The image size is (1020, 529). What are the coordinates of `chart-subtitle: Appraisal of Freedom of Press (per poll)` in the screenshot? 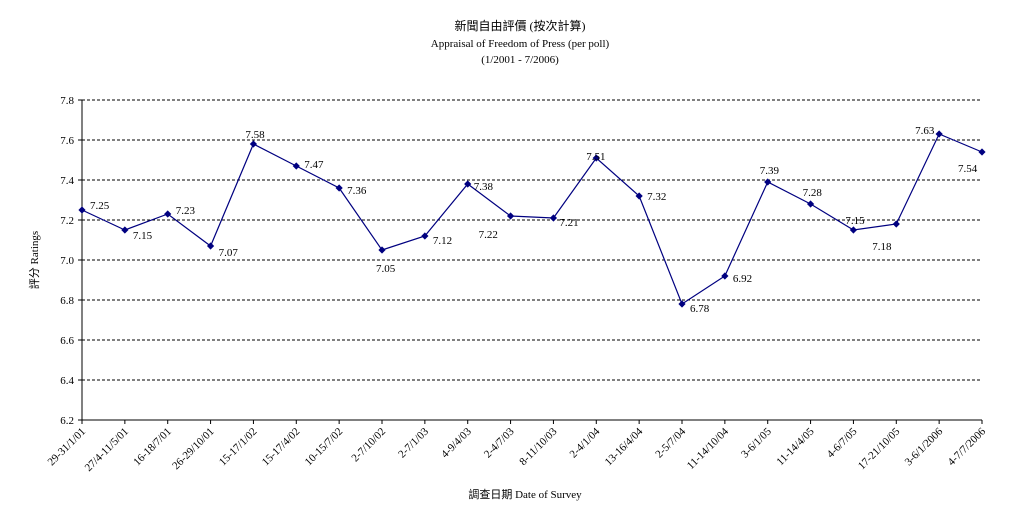 It's located at (520, 44).